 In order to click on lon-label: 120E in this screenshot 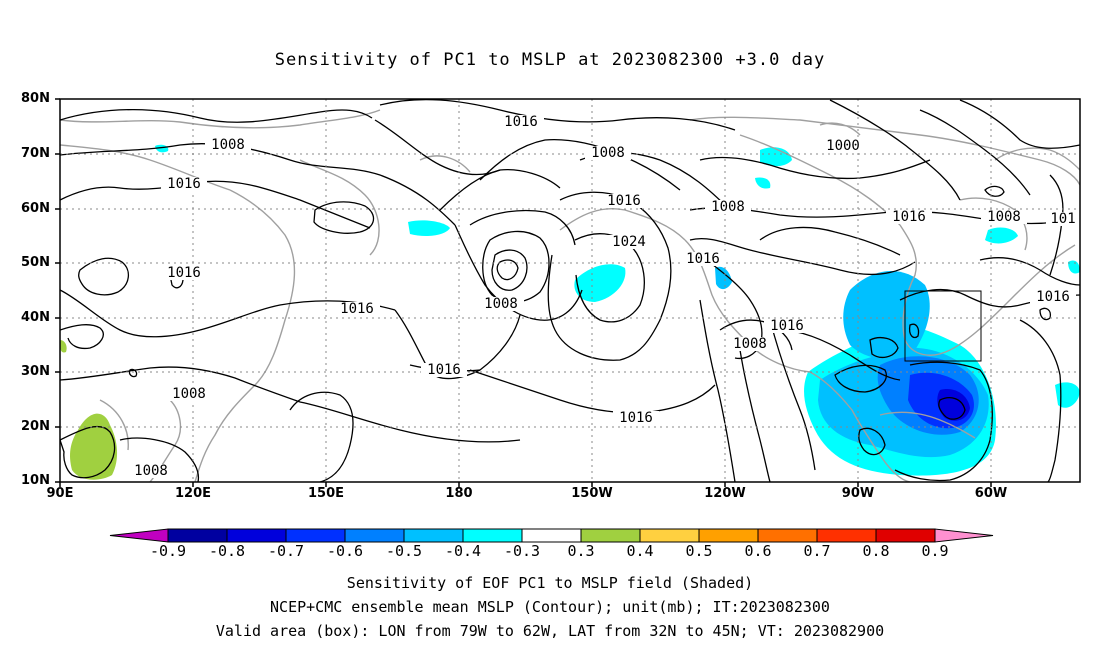, I will do `click(193, 493)`.